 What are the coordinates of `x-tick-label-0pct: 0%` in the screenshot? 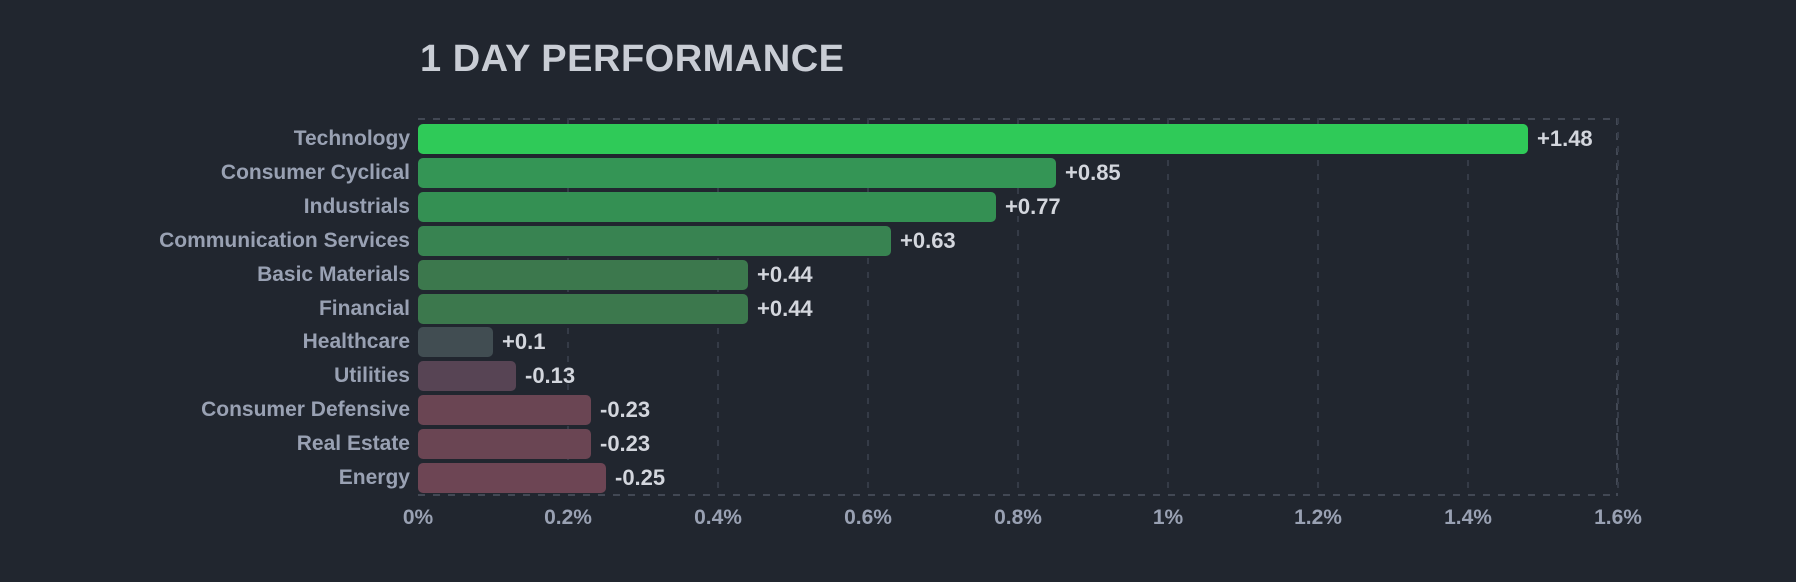 It's located at (418, 517).